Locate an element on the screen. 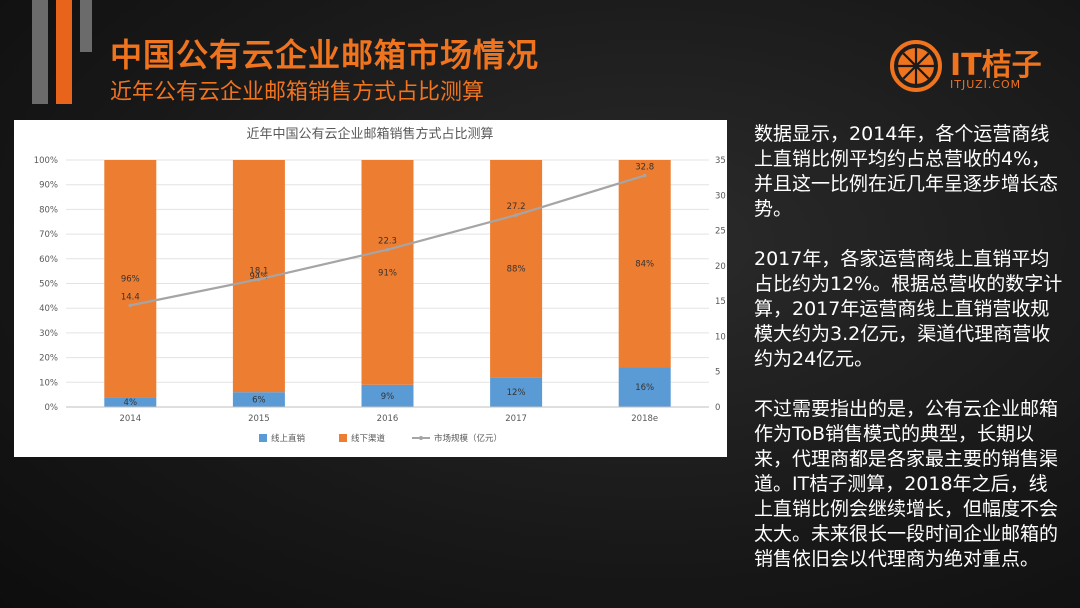 The height and width of the screenshot is (608, 1080). logo-domain: ITJUZI.COM is located at coordinates (986, 84).